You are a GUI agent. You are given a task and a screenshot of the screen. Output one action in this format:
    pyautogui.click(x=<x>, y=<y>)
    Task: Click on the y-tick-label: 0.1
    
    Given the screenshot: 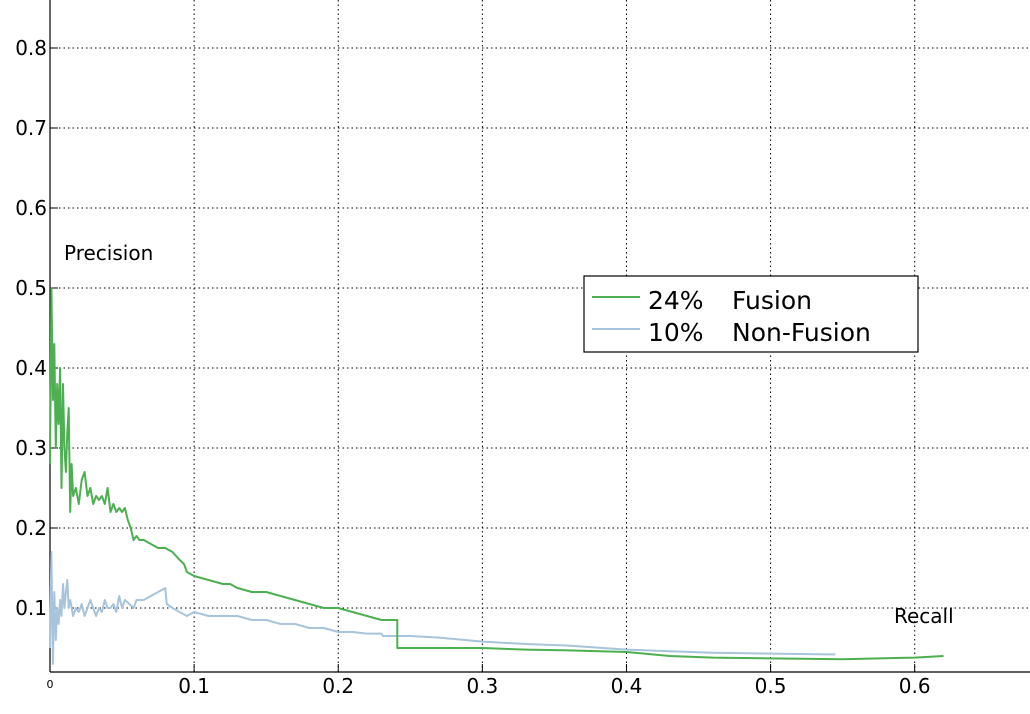 What is the action you would take?
    pyautogui.click(x=31, y=608)
    